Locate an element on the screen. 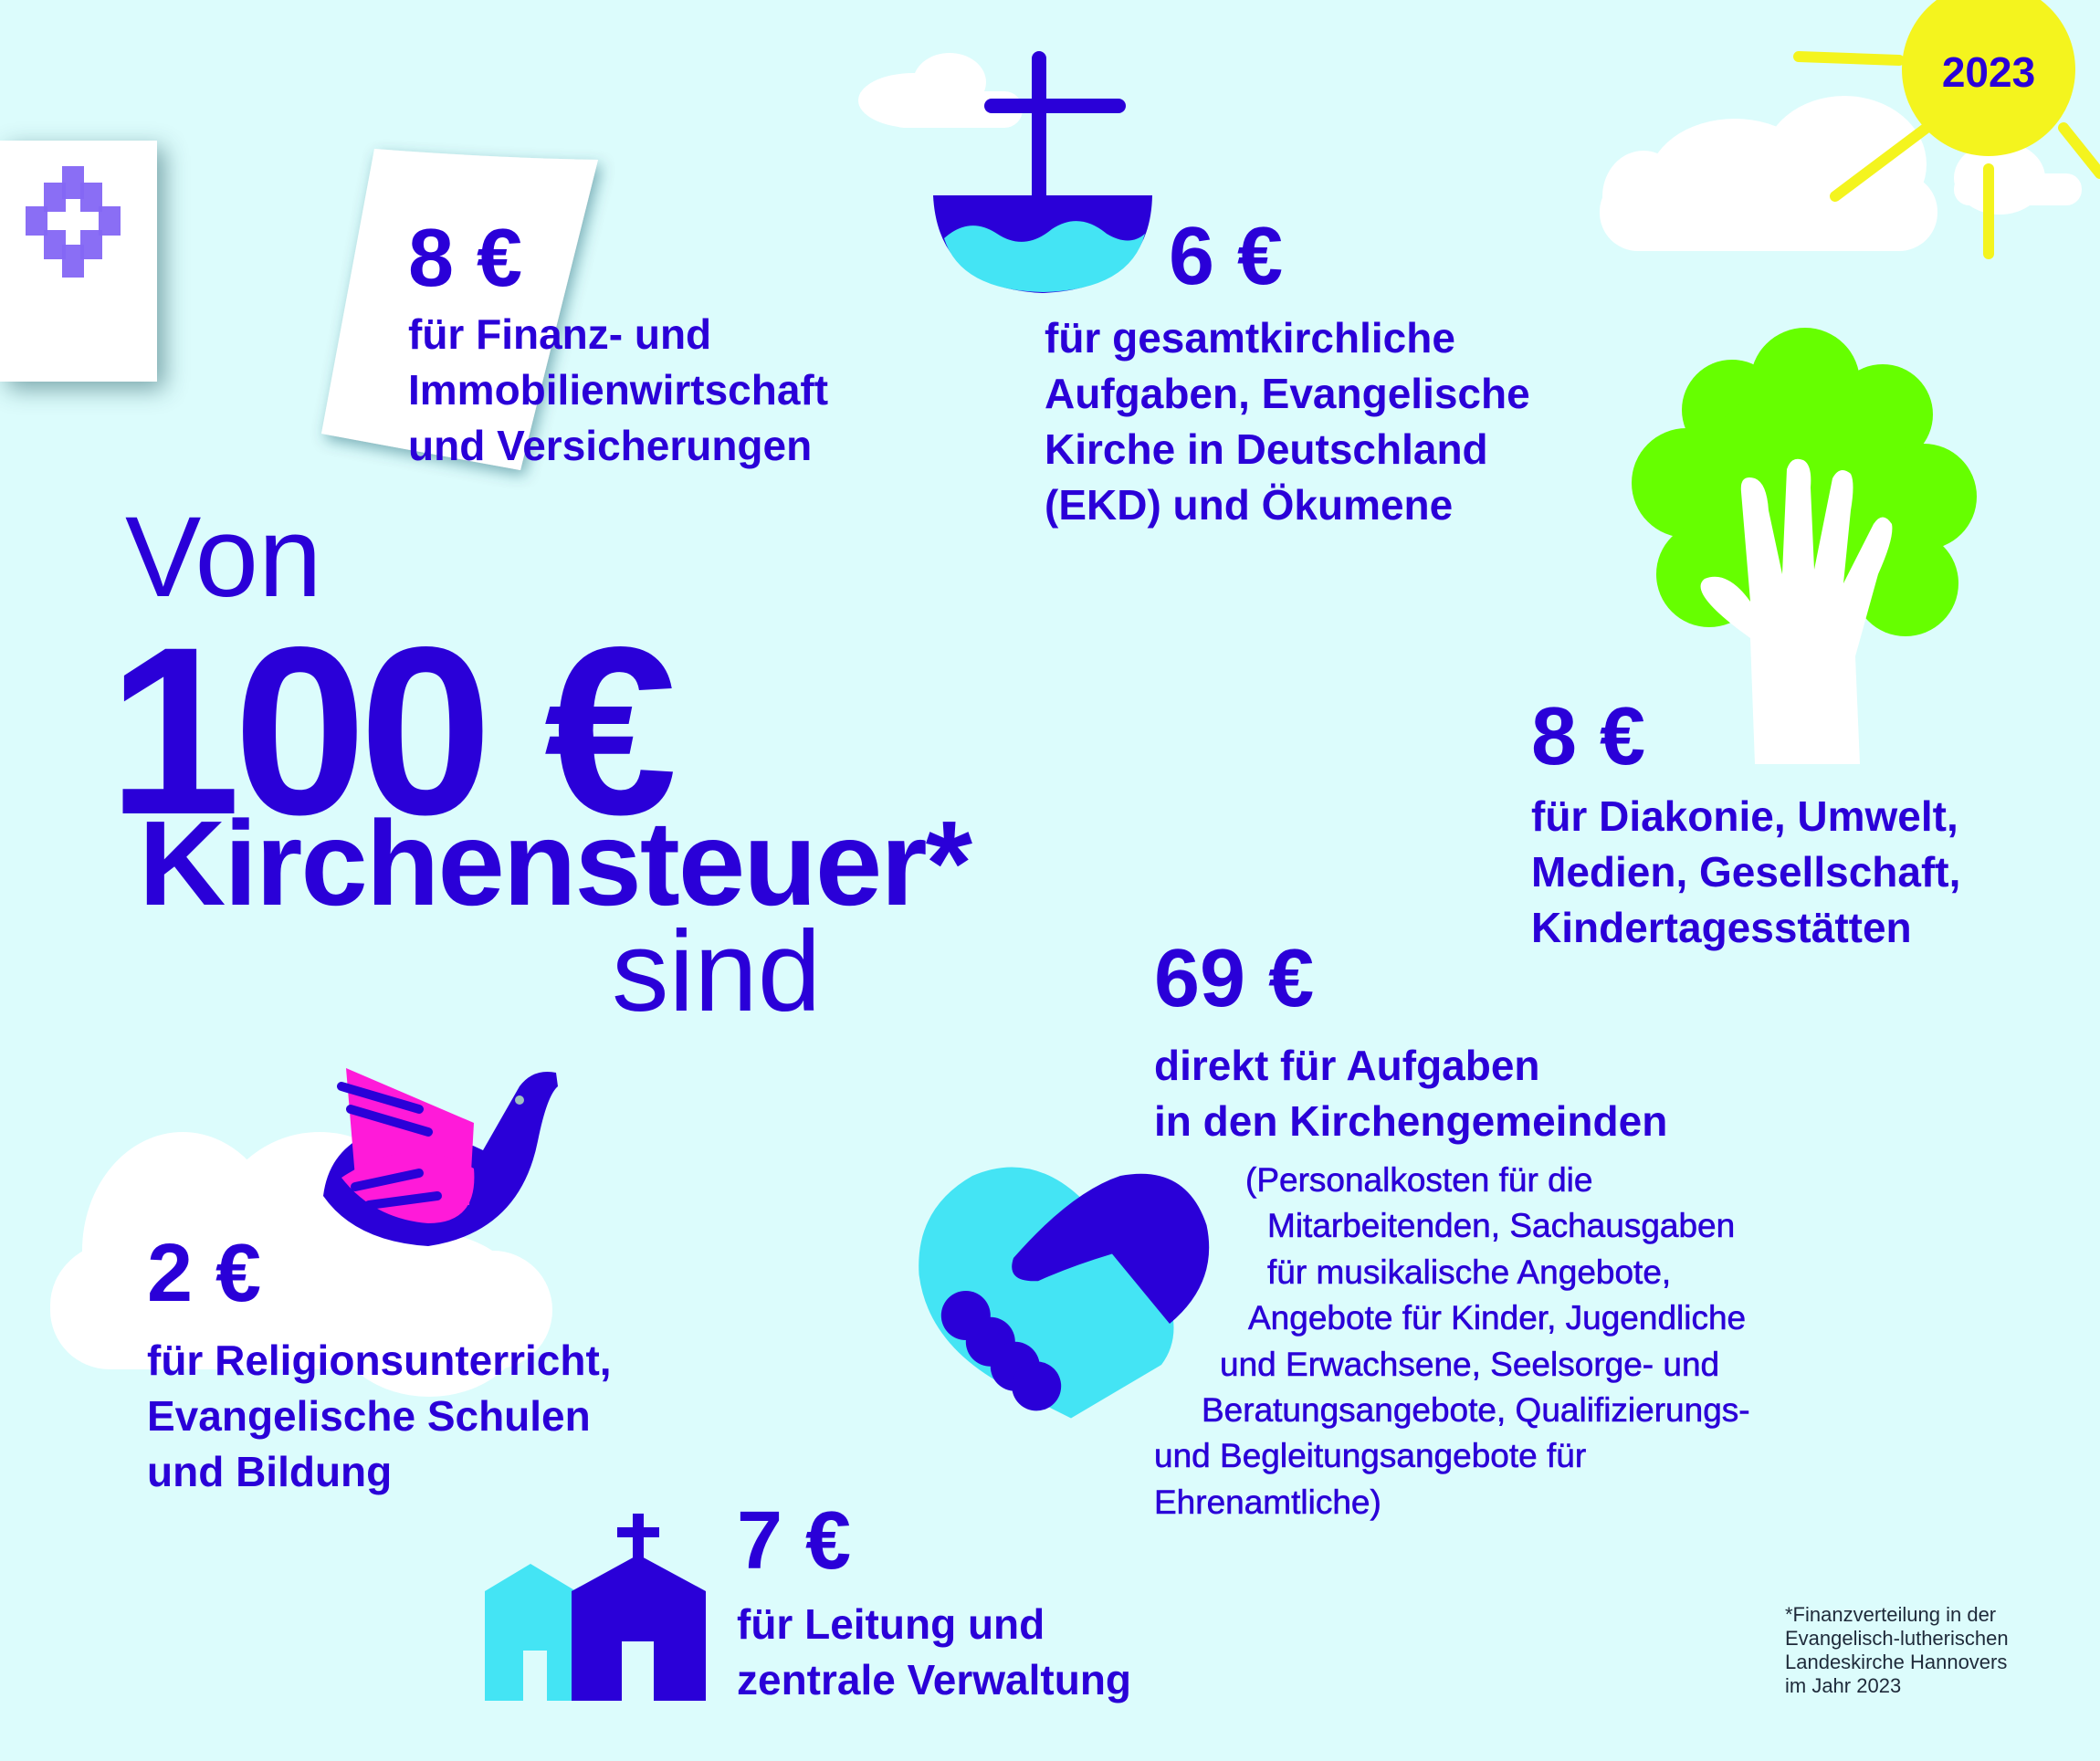  logo-card is located at coordinates (78, 261).